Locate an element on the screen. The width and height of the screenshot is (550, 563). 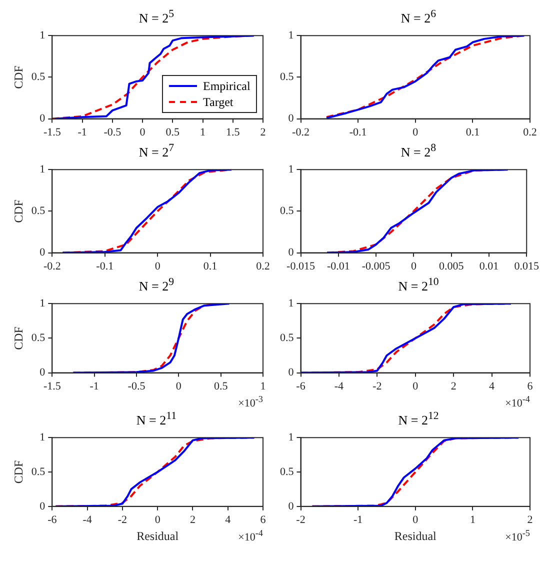
chart-title: N = 2$^{9}$ is located at coordinates (157, 285).